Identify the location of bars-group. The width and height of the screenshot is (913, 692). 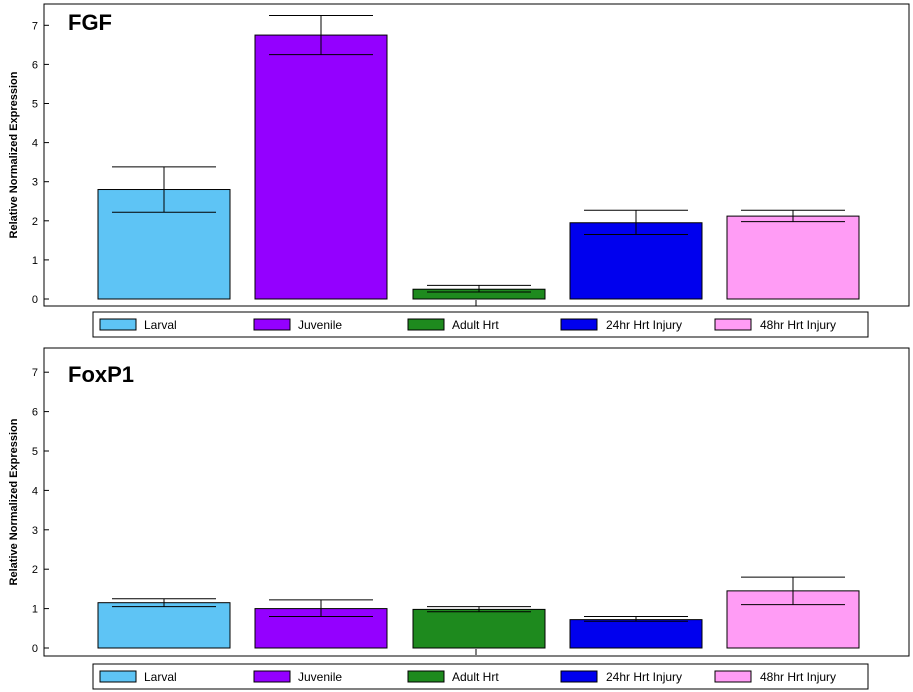
(478, 612).